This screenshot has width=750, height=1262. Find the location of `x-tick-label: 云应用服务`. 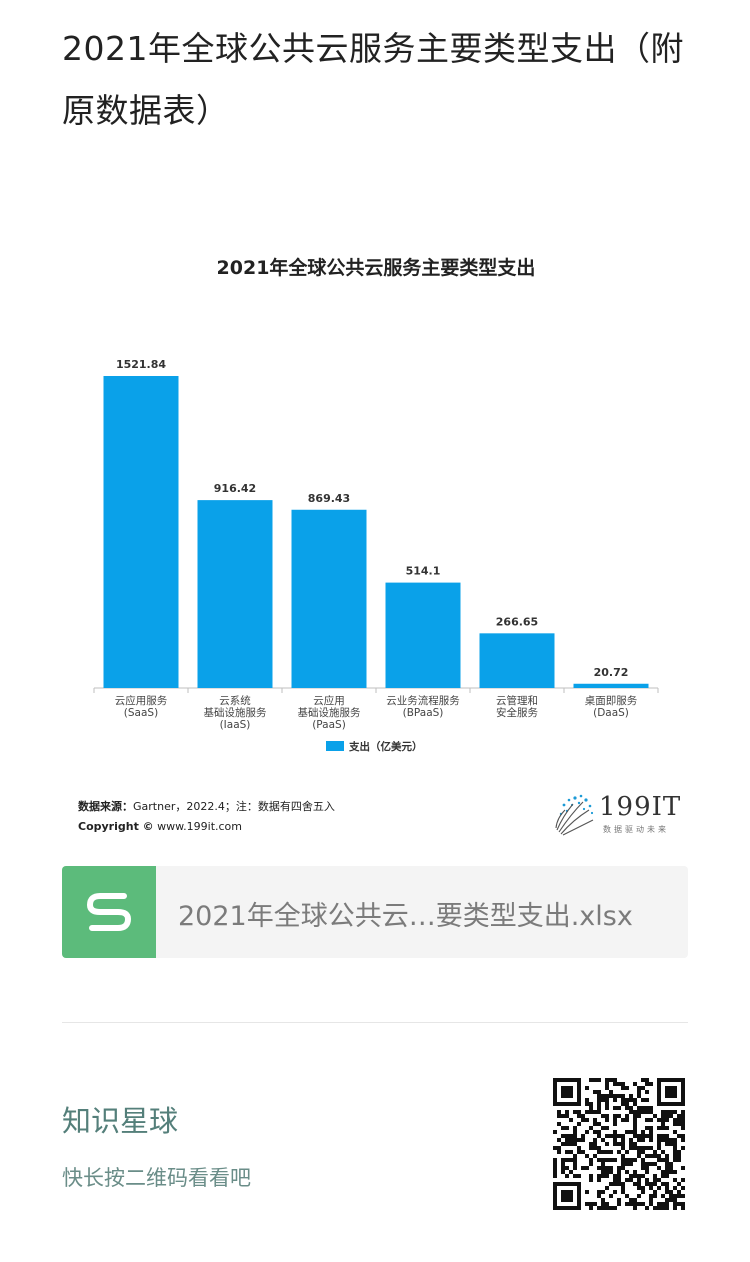

x-tick-label: 云应用服务 is located at coordinates (141, 700).